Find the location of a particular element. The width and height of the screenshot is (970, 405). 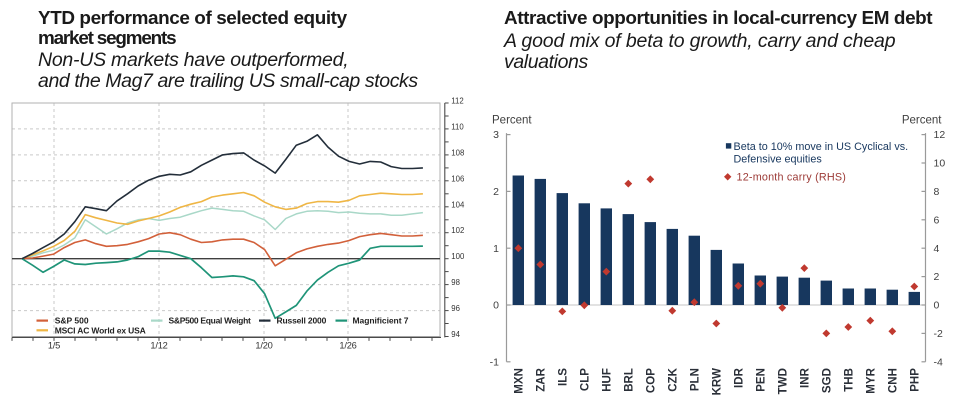

svg-text: 106 is located at coordinates (457, 178).